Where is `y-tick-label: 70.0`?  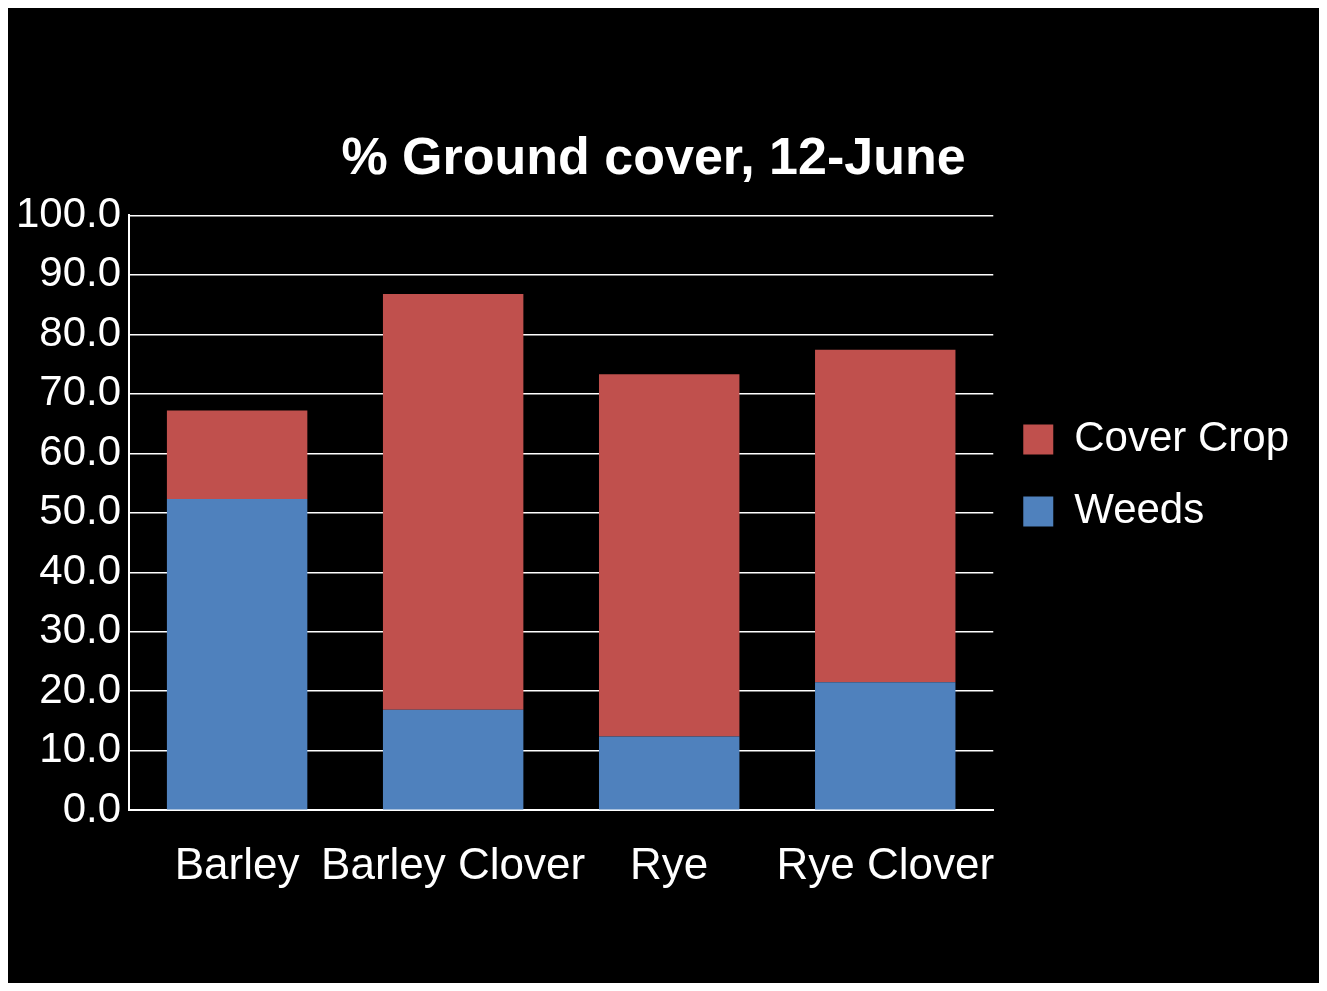
y-tick-label: 70.0 is located at coordinates (80, 391).